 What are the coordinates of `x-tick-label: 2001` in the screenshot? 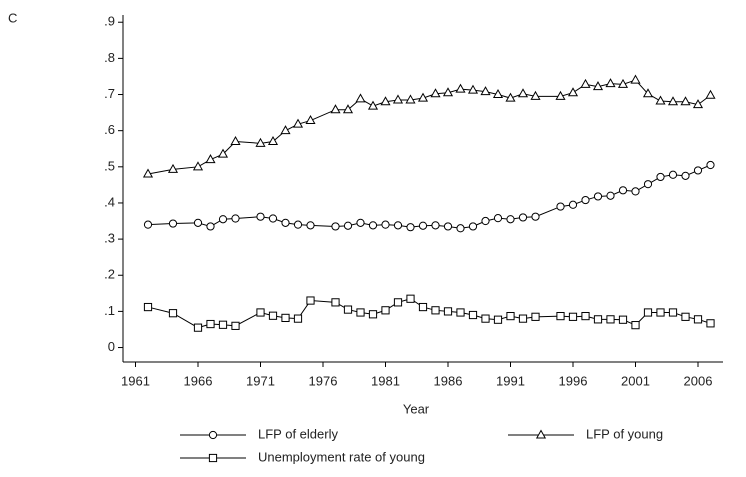 It's located at (635, 380).